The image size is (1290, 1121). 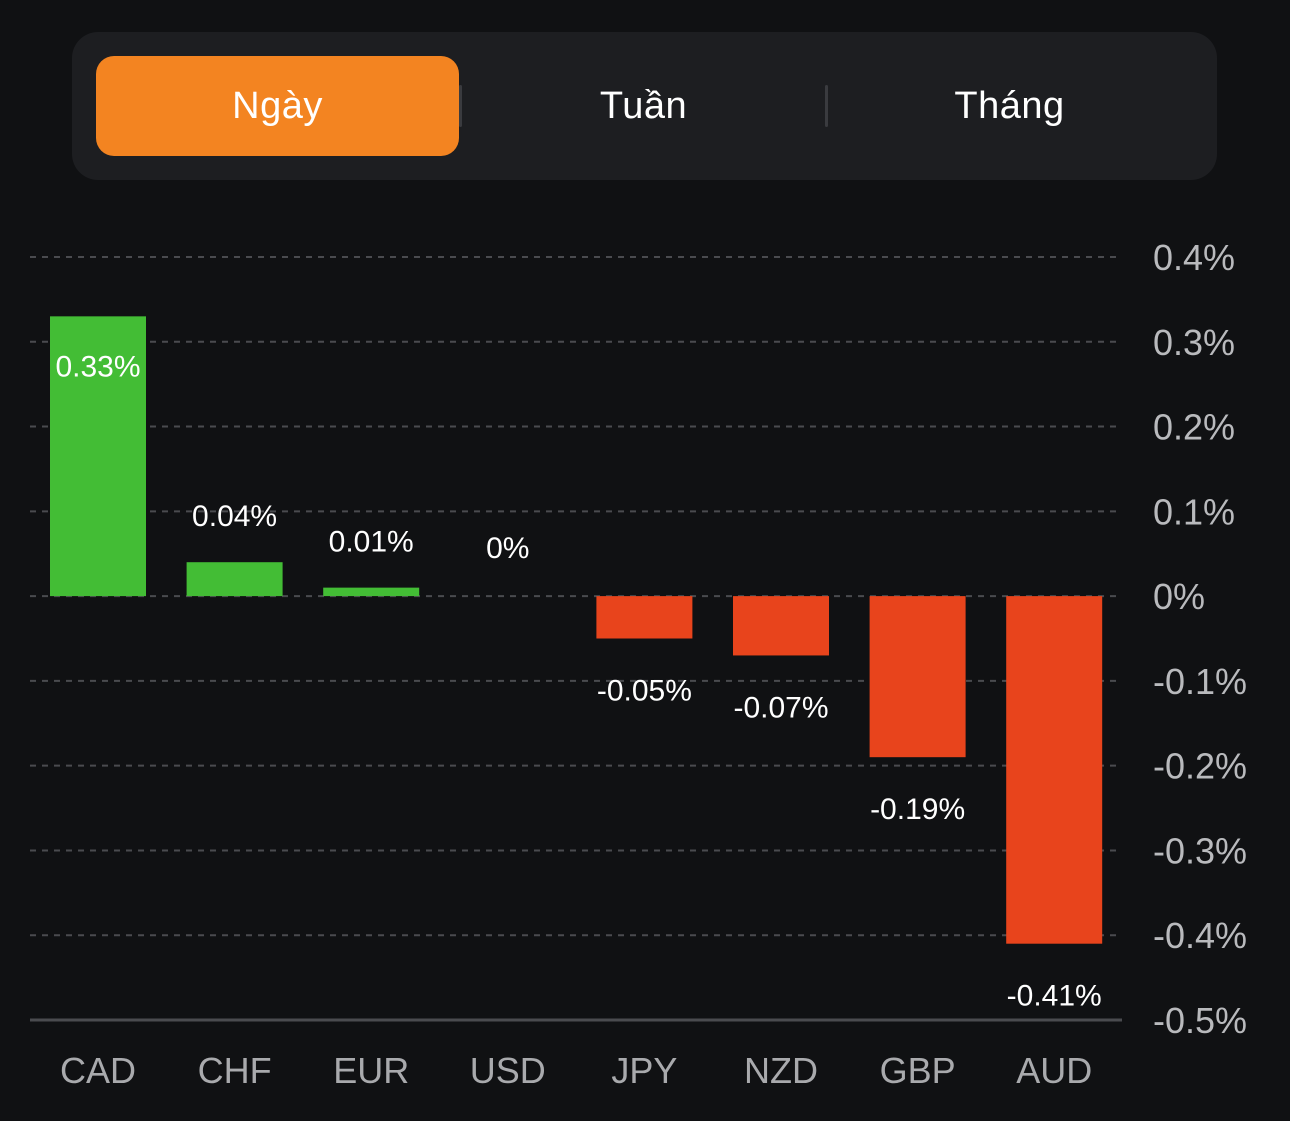 What do you see at coordinates (1194, 427) in the screenshot?
I see `y-tick-label: 0.2%` at bounding box center [1194, 427].